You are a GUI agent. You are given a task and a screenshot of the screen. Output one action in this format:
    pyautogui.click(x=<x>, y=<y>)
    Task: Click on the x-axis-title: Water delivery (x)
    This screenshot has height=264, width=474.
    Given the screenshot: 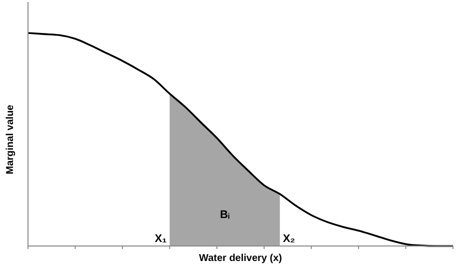 What is the action you would take?
    pyautogui.click(x=240, y=258)
    